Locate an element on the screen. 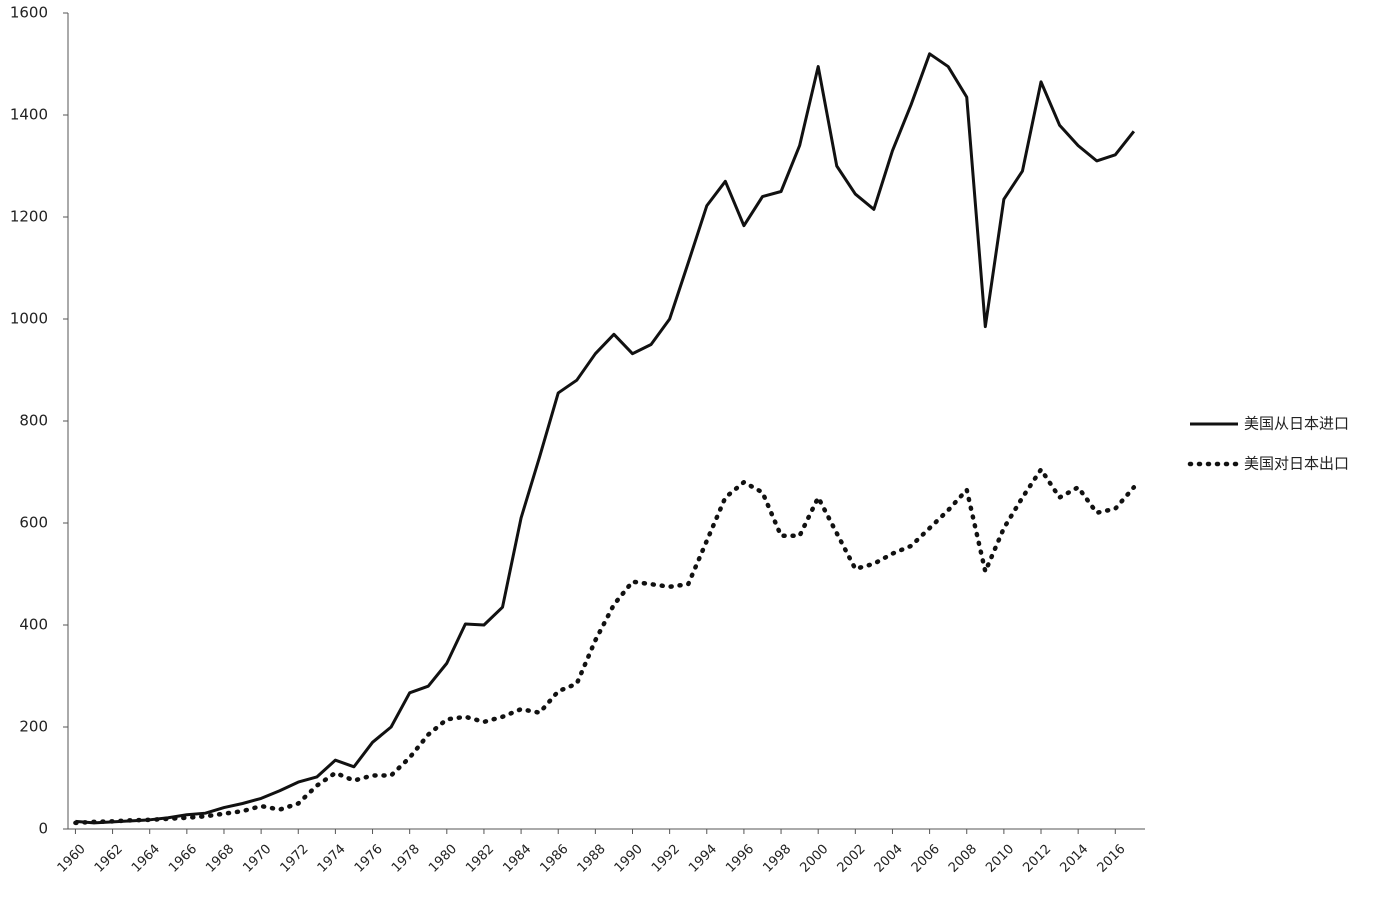 The width and height of the screenshot is (1394, 904). x-tick-label: 2006 is located at coordinates (926, 859).